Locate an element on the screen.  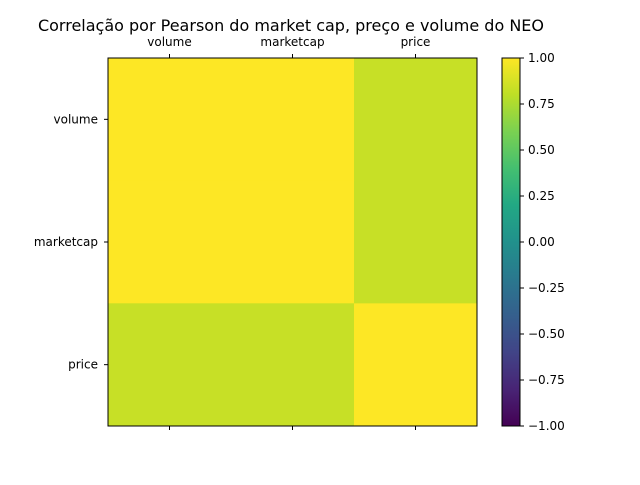
y-axis-ticks: volume marketcap price is located at coordinates (71, 242).